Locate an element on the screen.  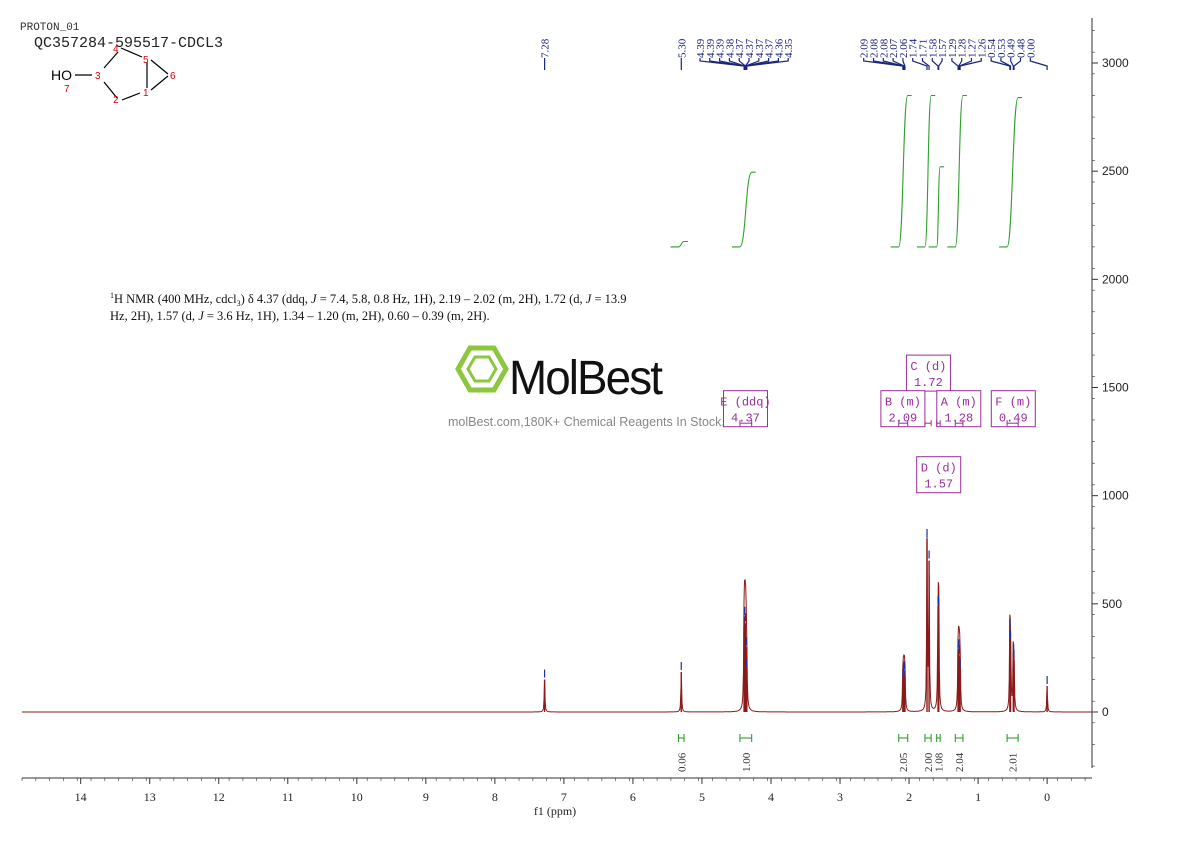
integral-value: 2.05 is located at coordinates (904, 762).